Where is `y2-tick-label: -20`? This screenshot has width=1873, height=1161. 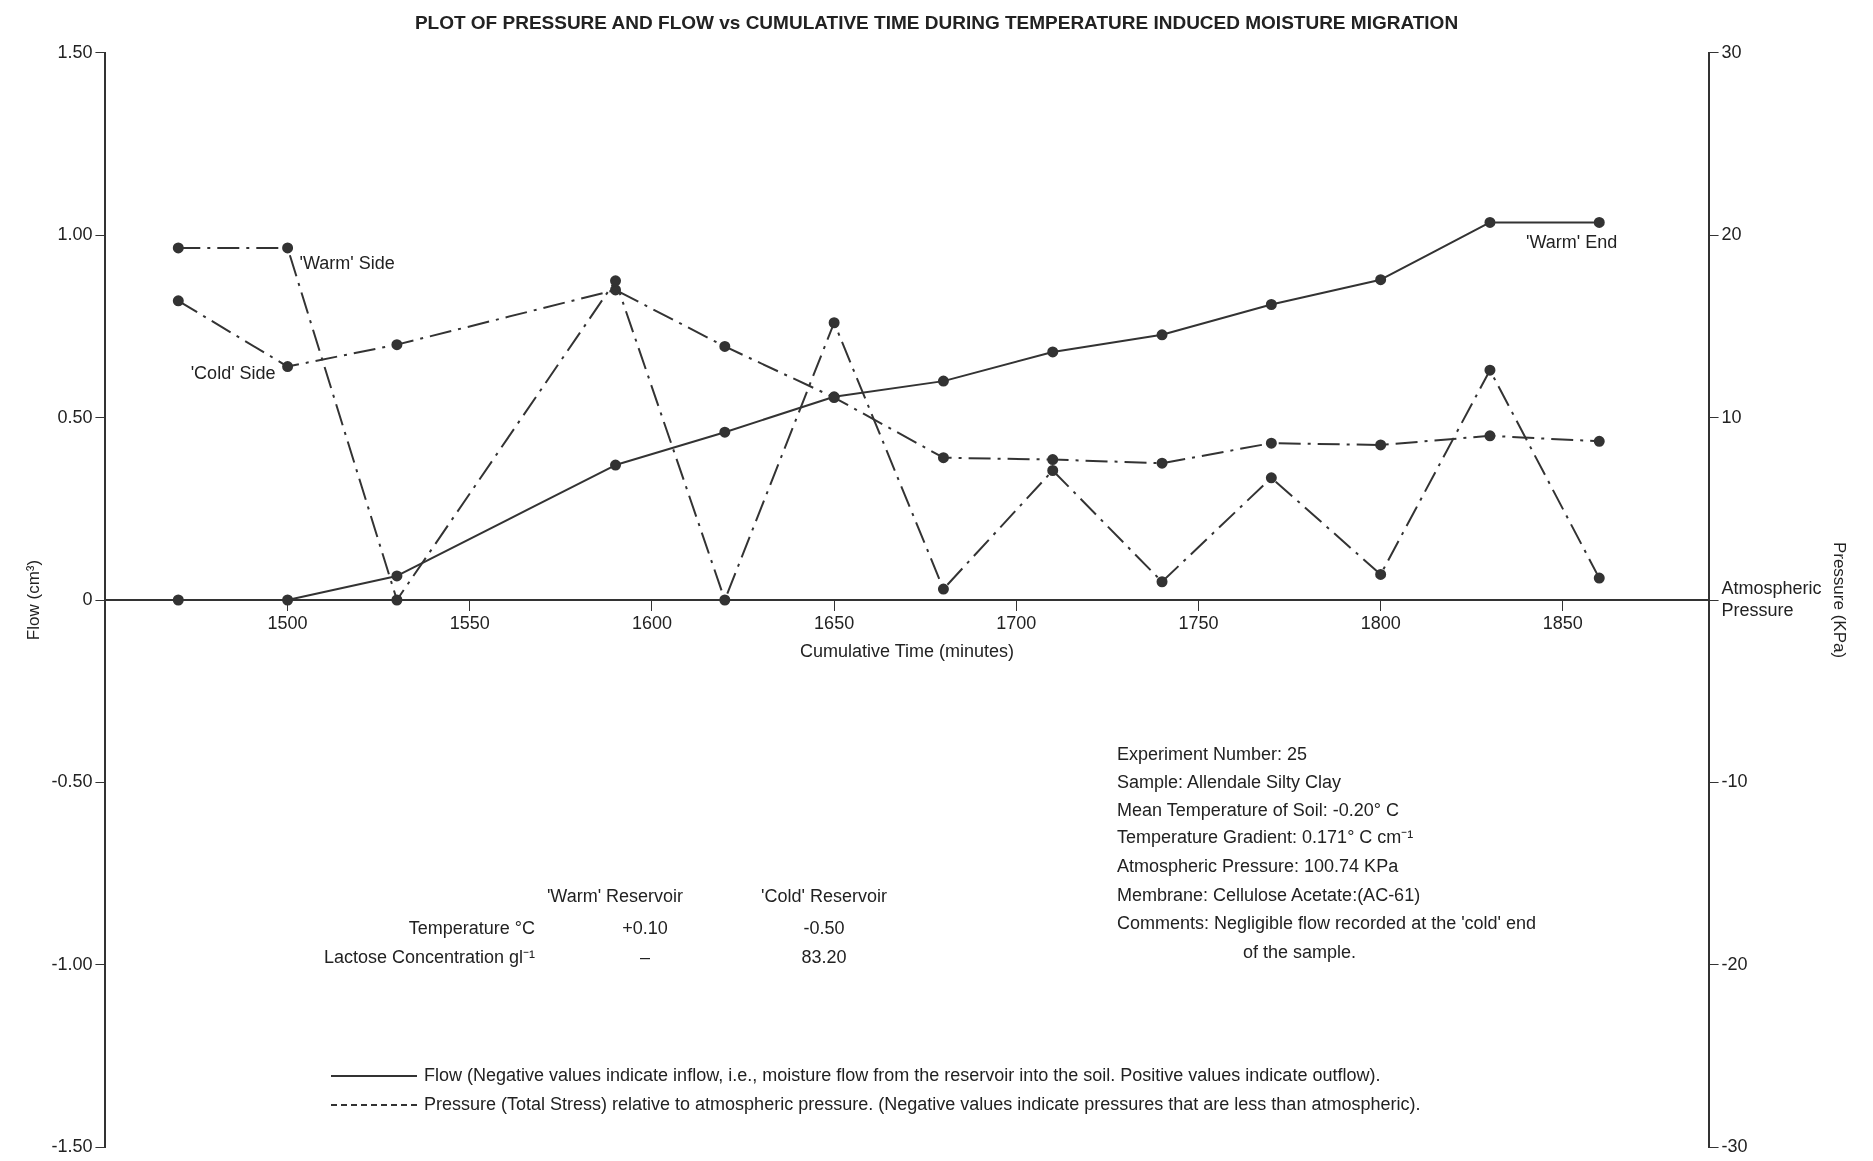
y2-tick-label: -20 is located at coordinates (1734, 963).